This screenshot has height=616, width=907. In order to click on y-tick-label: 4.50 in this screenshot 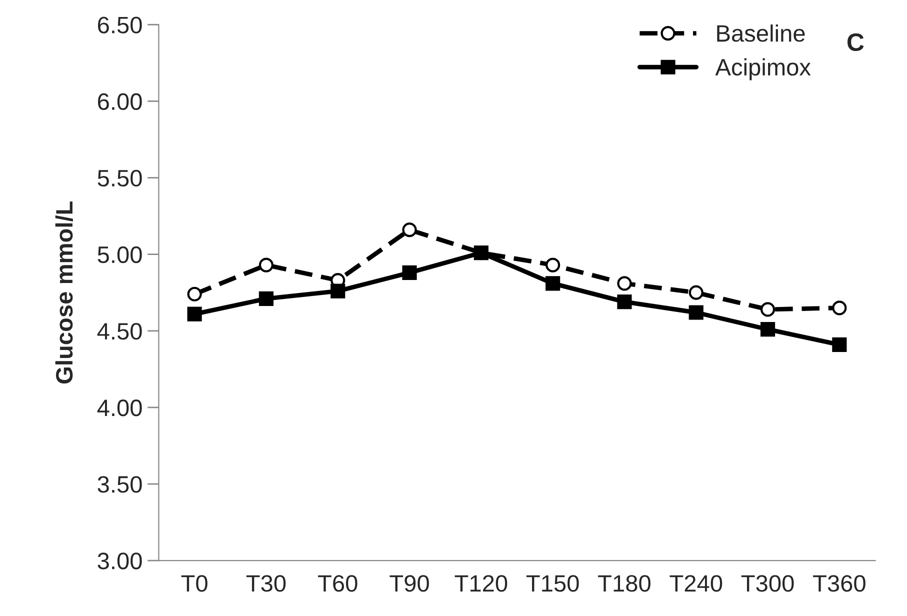, I will do `click(119, 331)`.